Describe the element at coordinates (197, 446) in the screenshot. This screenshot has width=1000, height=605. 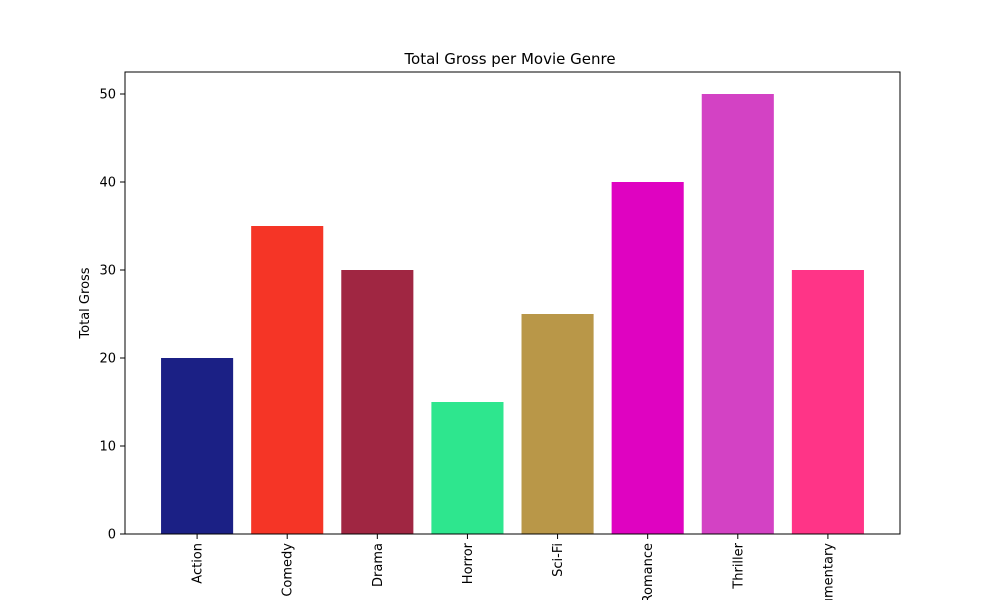
I see `bar-action` at that location.